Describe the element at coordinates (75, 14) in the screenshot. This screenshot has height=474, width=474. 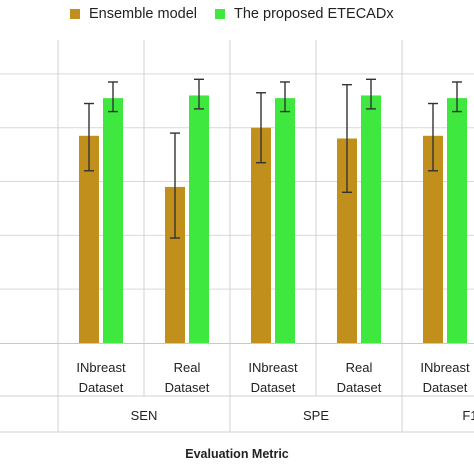
I see `legend-swatch-ensemble` at that location.